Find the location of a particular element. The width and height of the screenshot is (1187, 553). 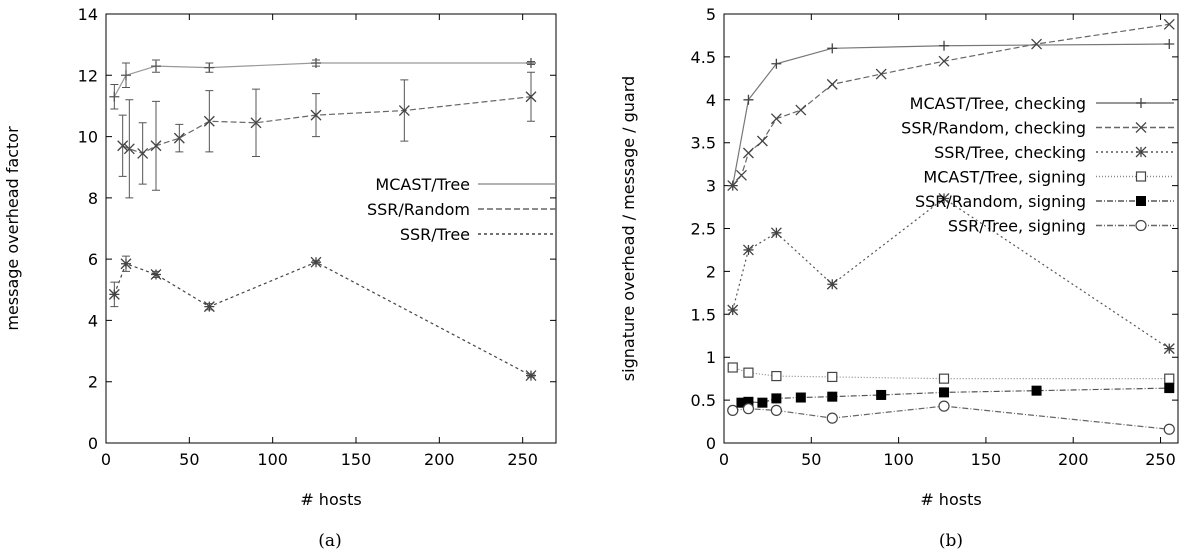

caption: (a) is located at coordinates (329, 541).